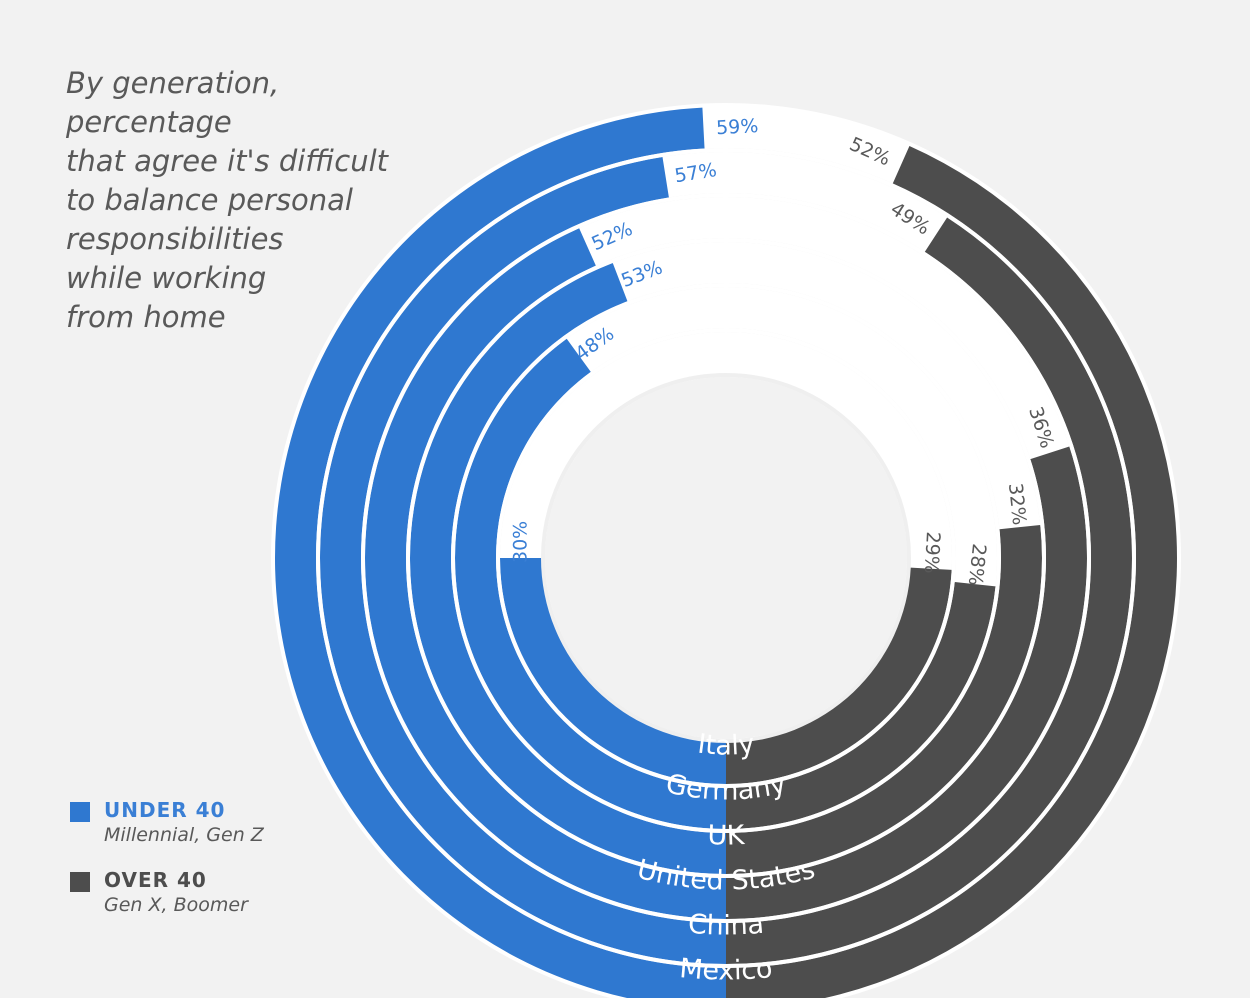 Image resolution: width=1250 pixels, height=998 pixels. Describe the element at coordinates (726, 925) in the screenshot. I see `category-label: China` at that location.